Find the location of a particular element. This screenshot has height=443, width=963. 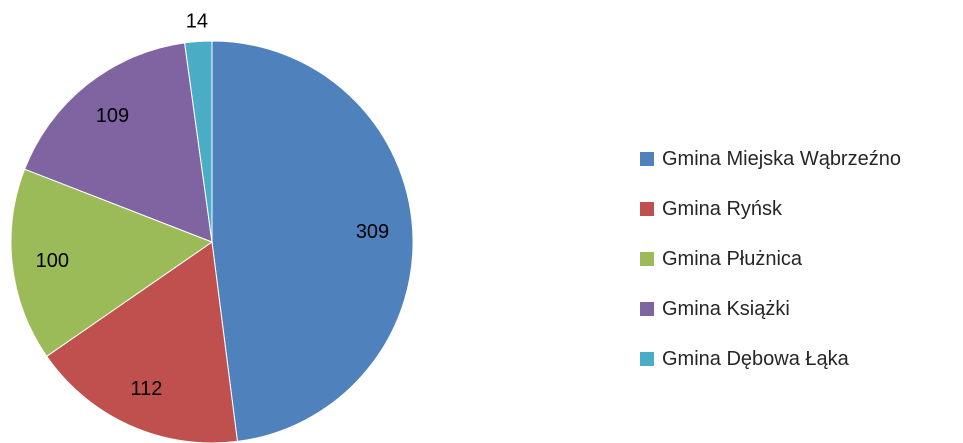

legend-item-2: Gmina Płużnica is located at coordinates (801, 259).